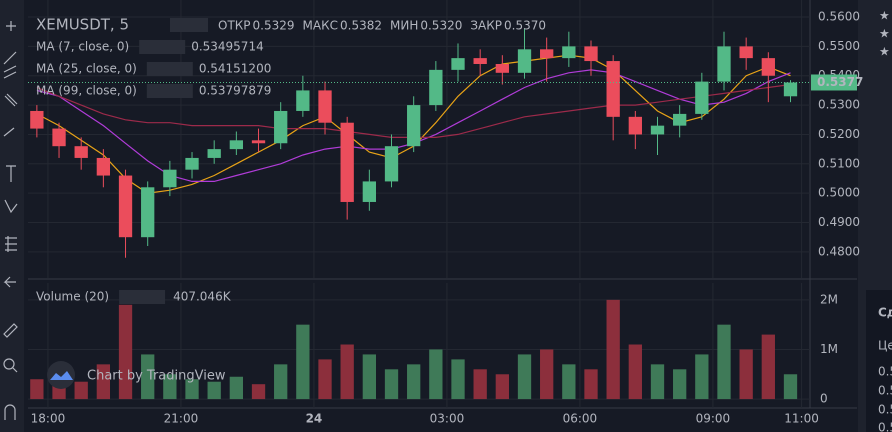 Image resolution: width=892 pixels, height=432 pixels. What do you see at coordinates (86, 69) in the screenshot?
I see `ma-legend-name: MA (25, close, 0)` at bounding box center [86, 69].